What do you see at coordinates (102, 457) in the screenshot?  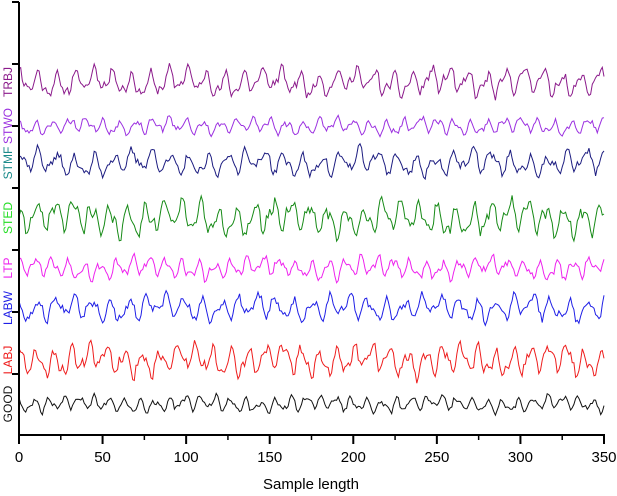 I see `x-tick-label: 50` at bounding box center [102, 457].